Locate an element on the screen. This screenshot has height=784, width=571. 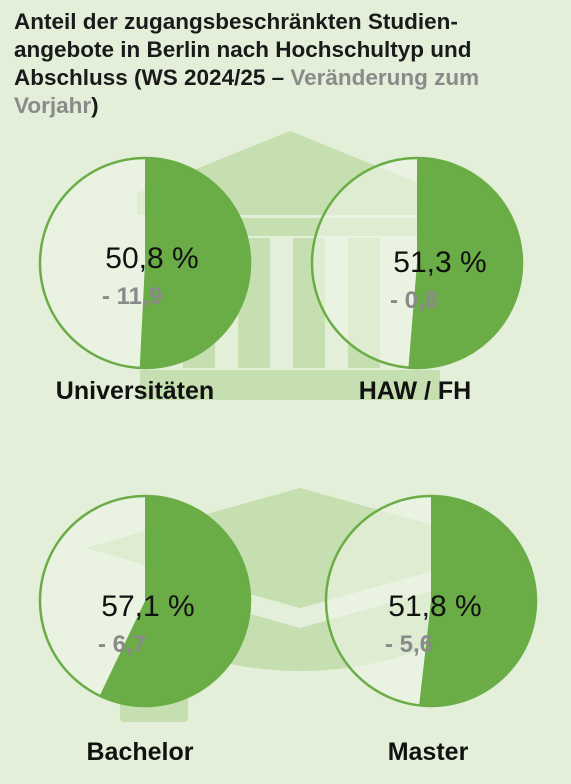
change-label: - 6,7 is located at coordinates (122, 644).